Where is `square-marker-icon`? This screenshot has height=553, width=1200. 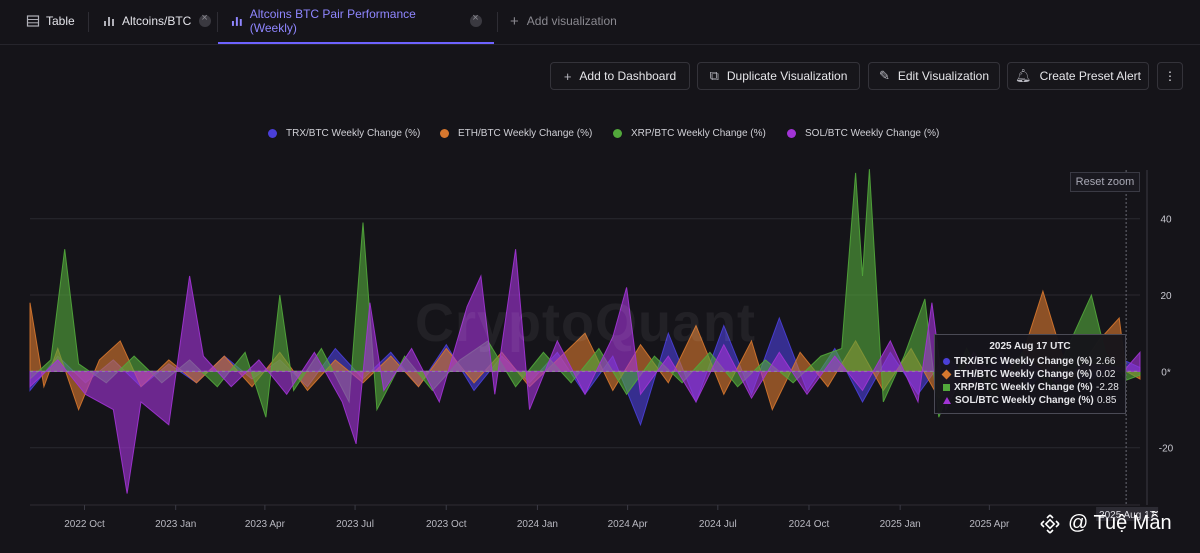 square-marker-icon is located at coordinates (946, 387).